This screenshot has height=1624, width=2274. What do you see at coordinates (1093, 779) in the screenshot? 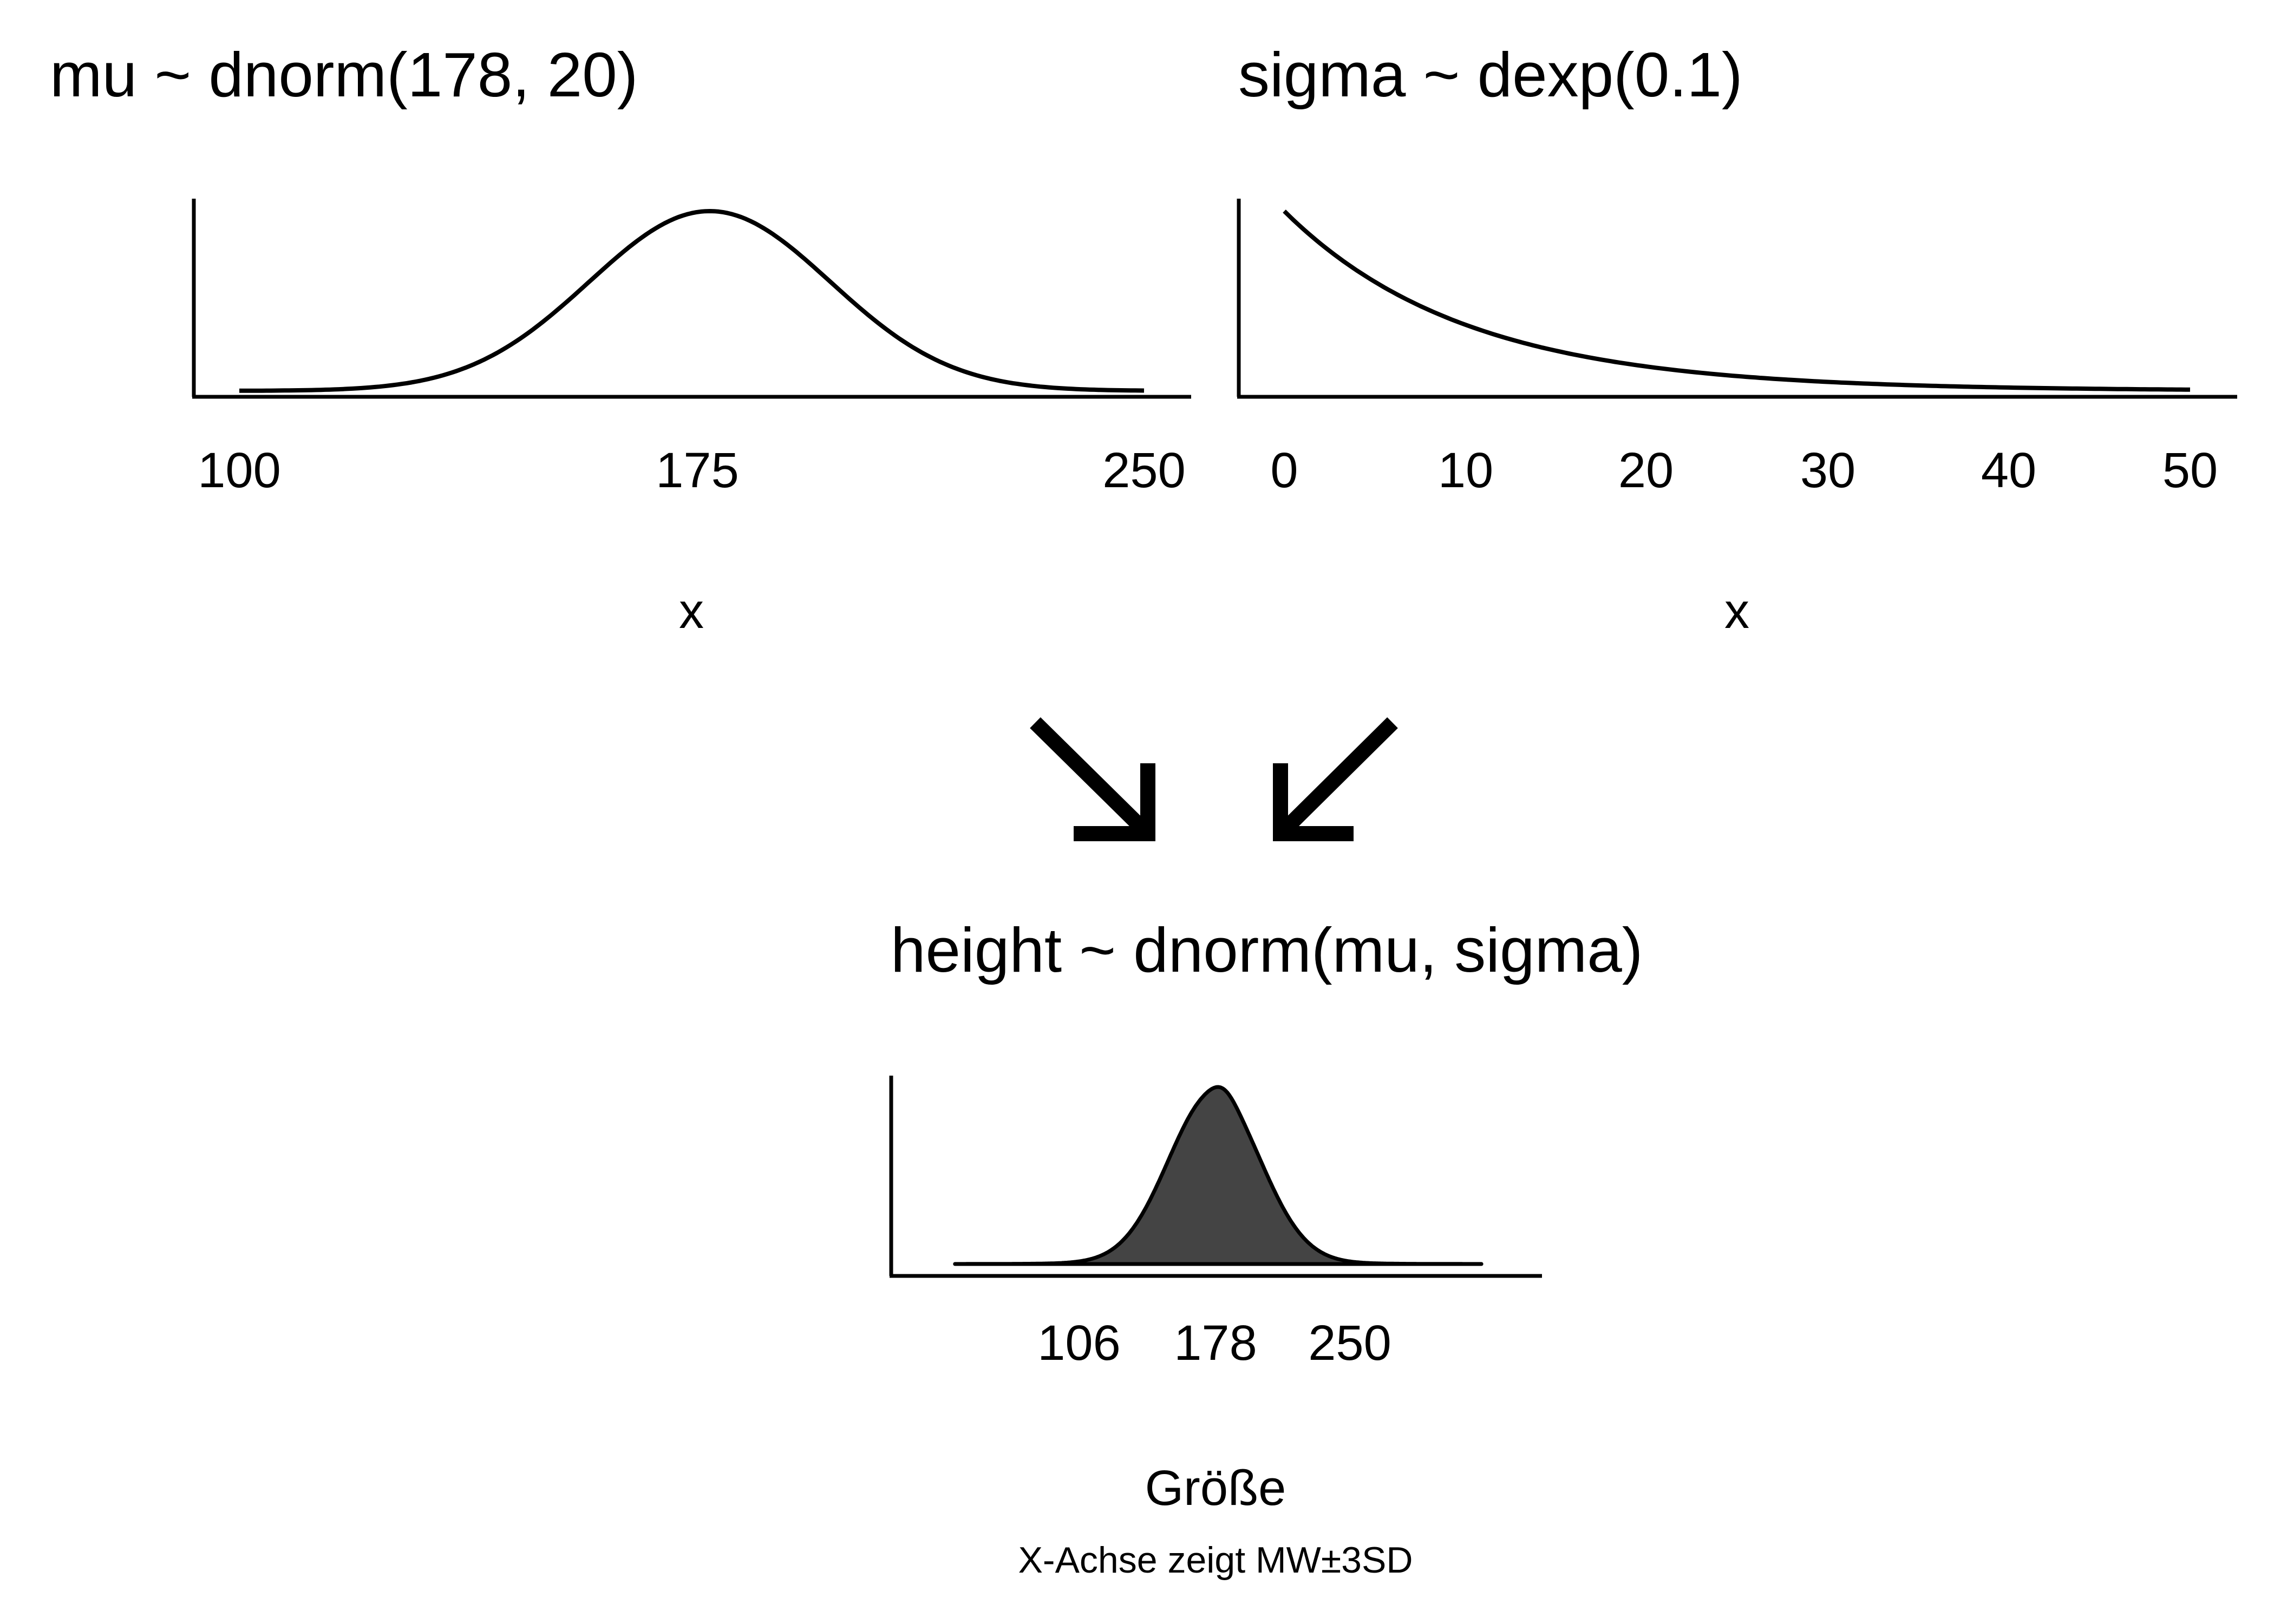
I see `arrow-down-right-icon` at bounding box center [1093, 779].